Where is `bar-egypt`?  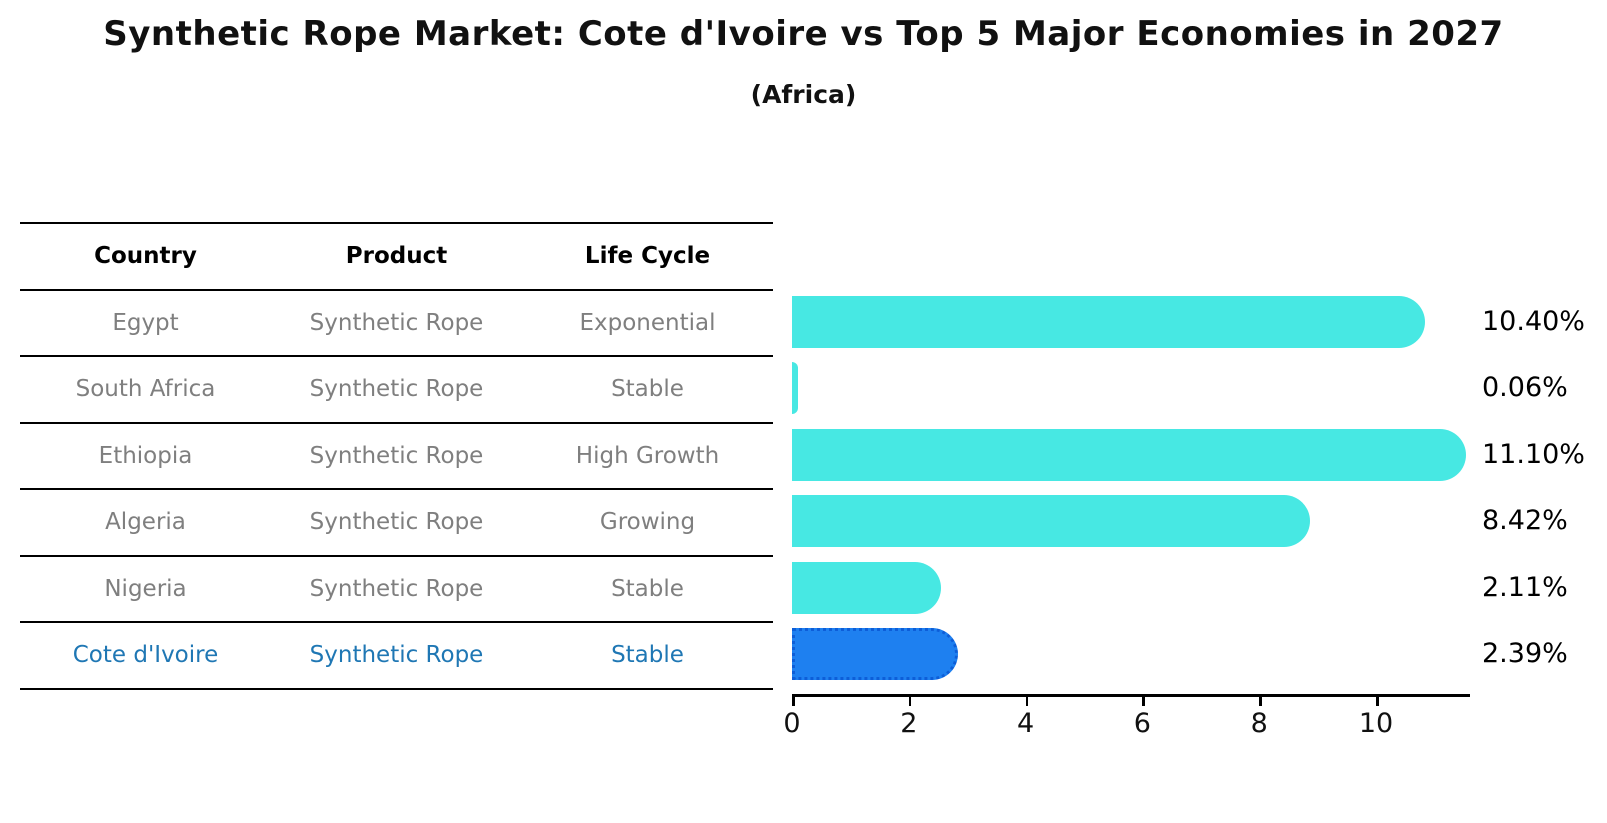 bar-egypt is located at coordinates (1109, 321).